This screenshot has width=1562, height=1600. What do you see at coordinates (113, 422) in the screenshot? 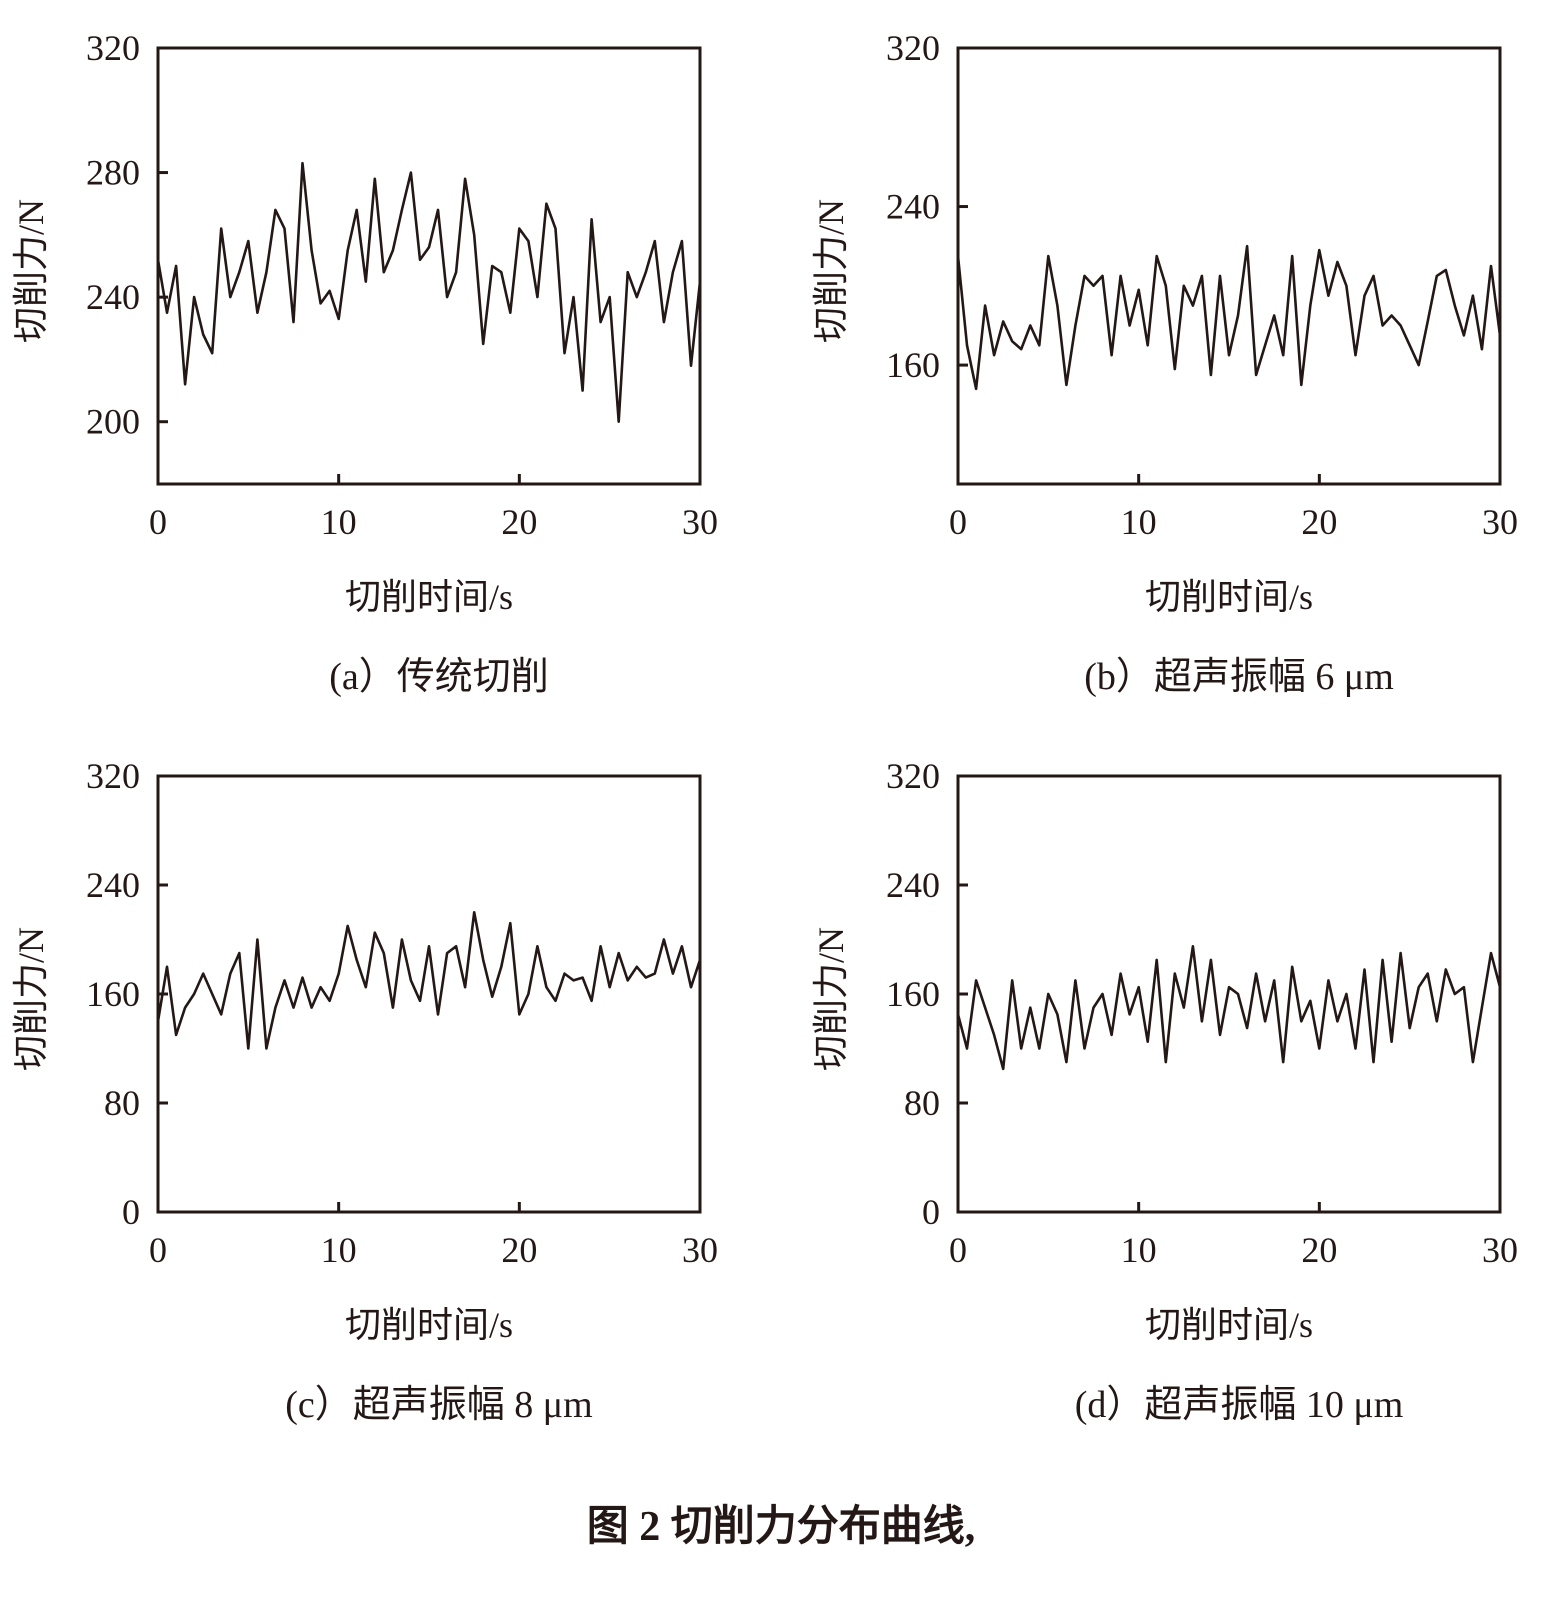
I see `y-tick-label: 200` at bounding box center [113, 422].